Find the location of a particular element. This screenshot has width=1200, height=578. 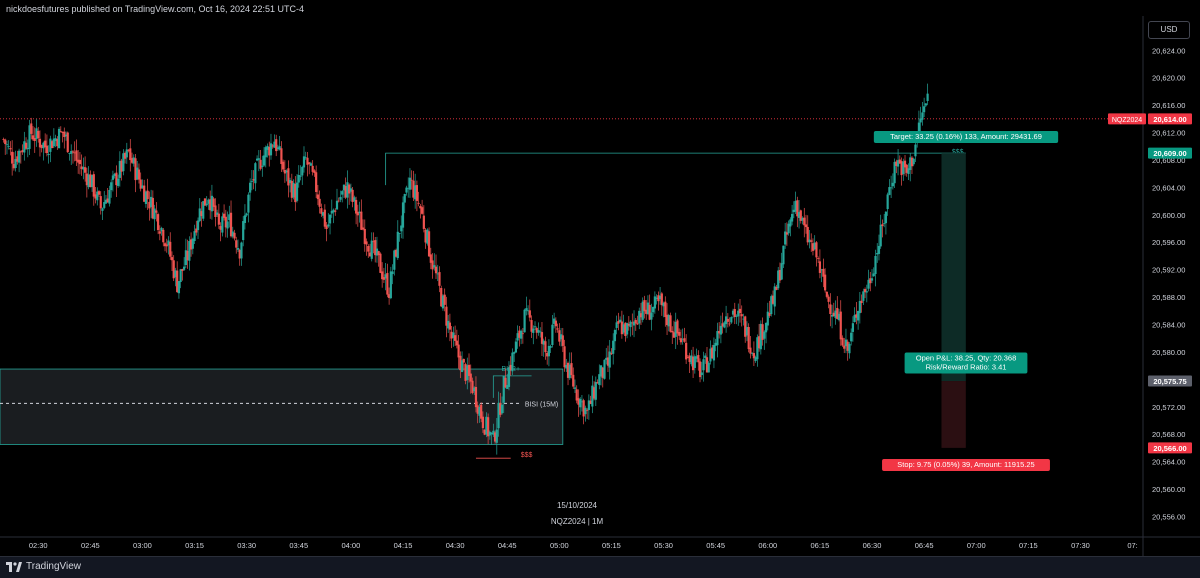

y-tick-label: 20,592.00 is located at coordinates (1168, 270).